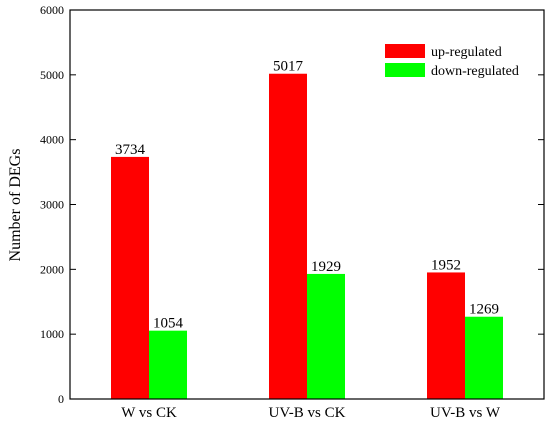  Describe the element at coordinates (288, 67) in the screenshot. I see `data-label: 5017` at that location.